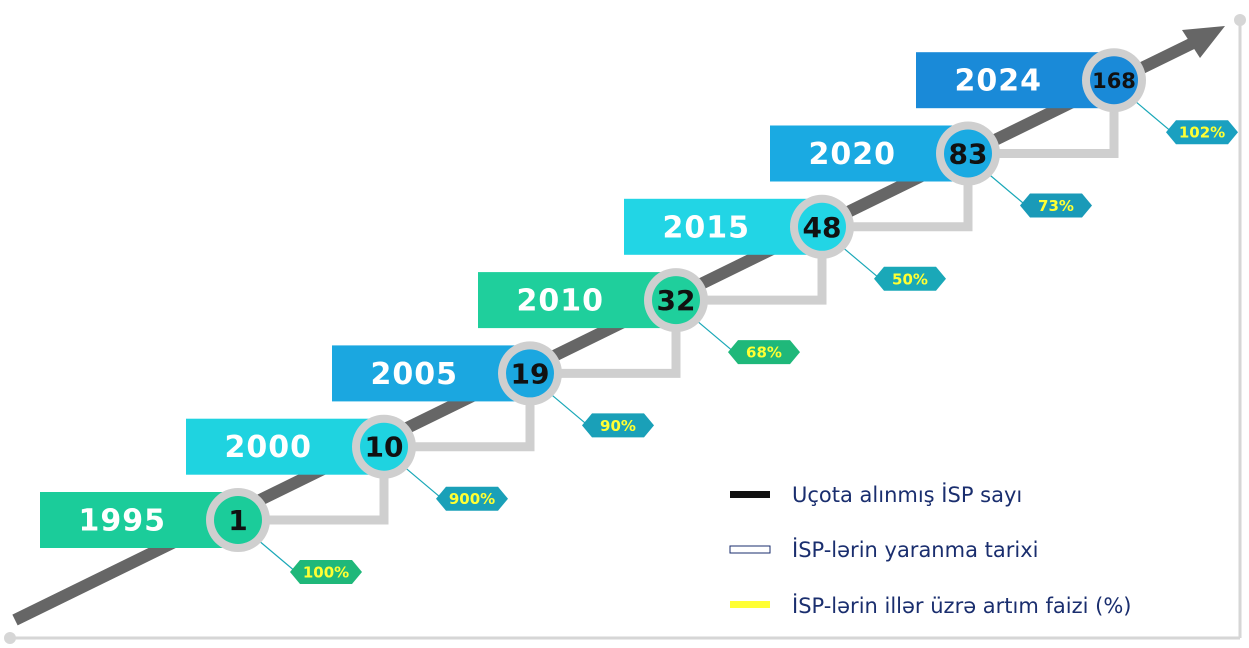  I want to click on arrow-head, so click(1203, 42).